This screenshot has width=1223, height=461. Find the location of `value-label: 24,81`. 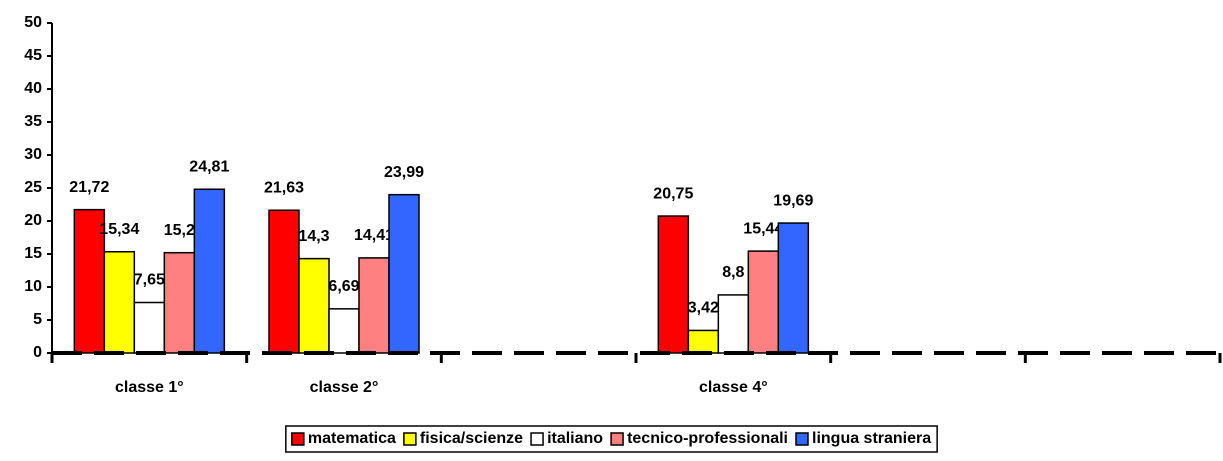

value-label: 24,81 is located at coordinates (209, 166).